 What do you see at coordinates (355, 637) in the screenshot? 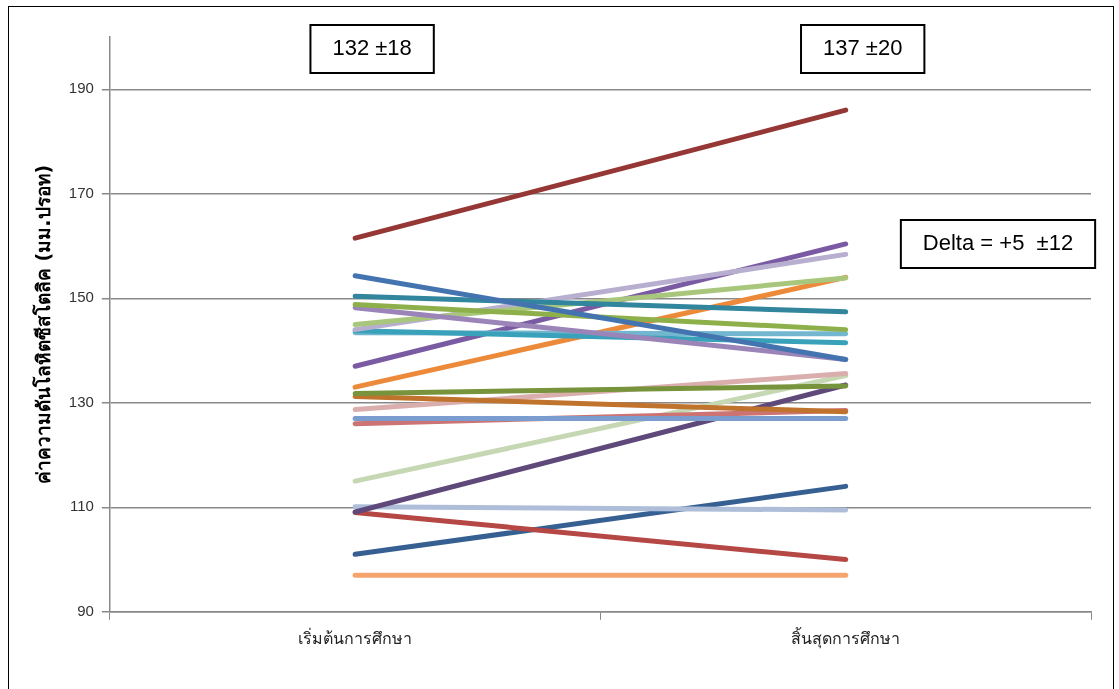
I see `x-tick-label: เริ่มต้นการศึกษา` at bounding box center [355, 637].